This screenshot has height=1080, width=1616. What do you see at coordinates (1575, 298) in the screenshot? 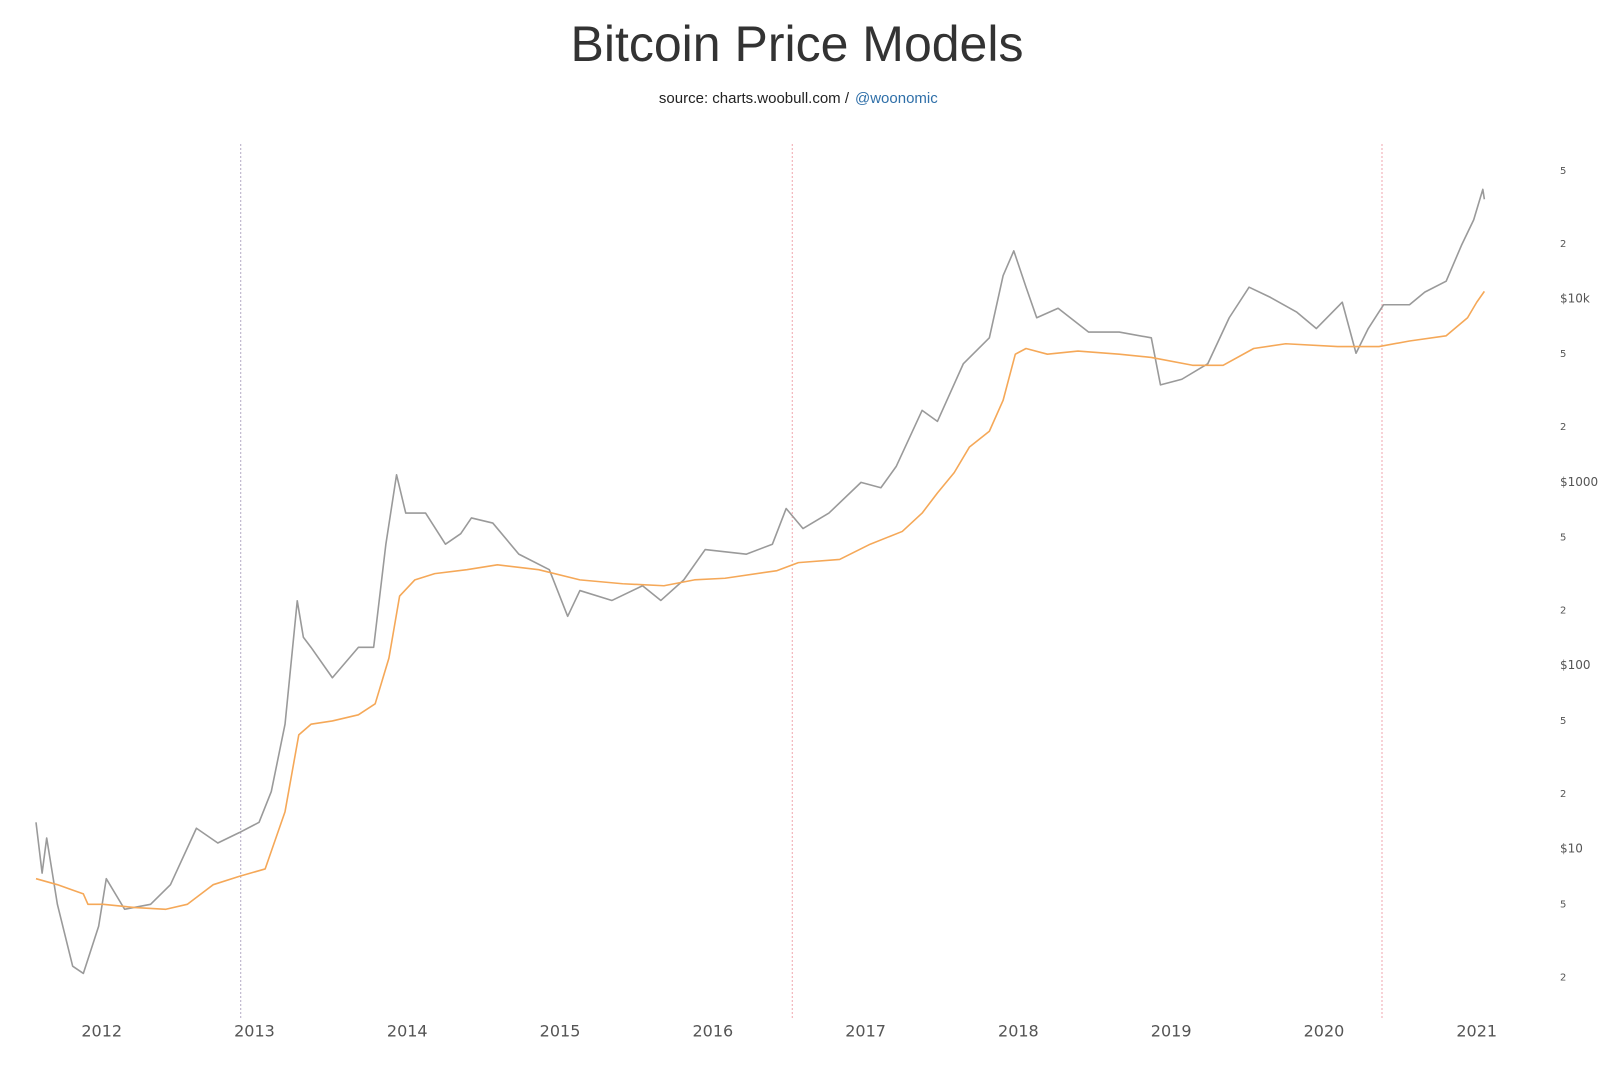
I see `y-tick-label: $10k` at bounding box center [1575, 298].